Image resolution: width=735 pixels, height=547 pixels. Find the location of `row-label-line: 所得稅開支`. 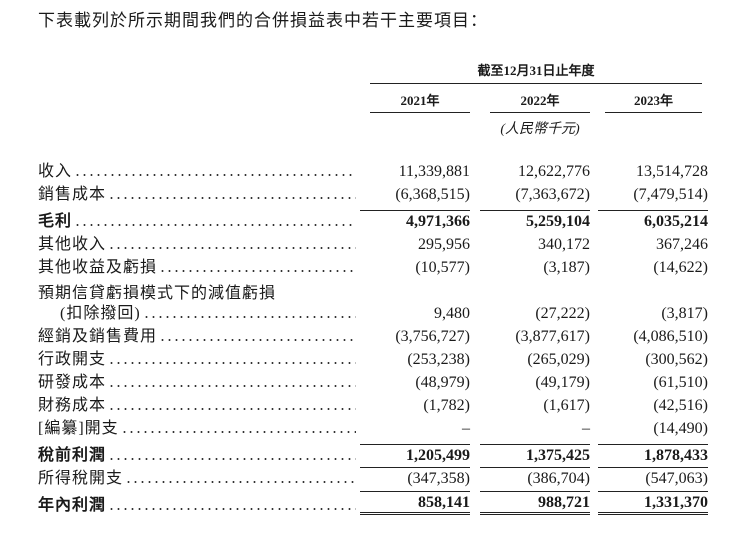

row-label-line: 所得稅開支 is located at coordinates (197, 476).